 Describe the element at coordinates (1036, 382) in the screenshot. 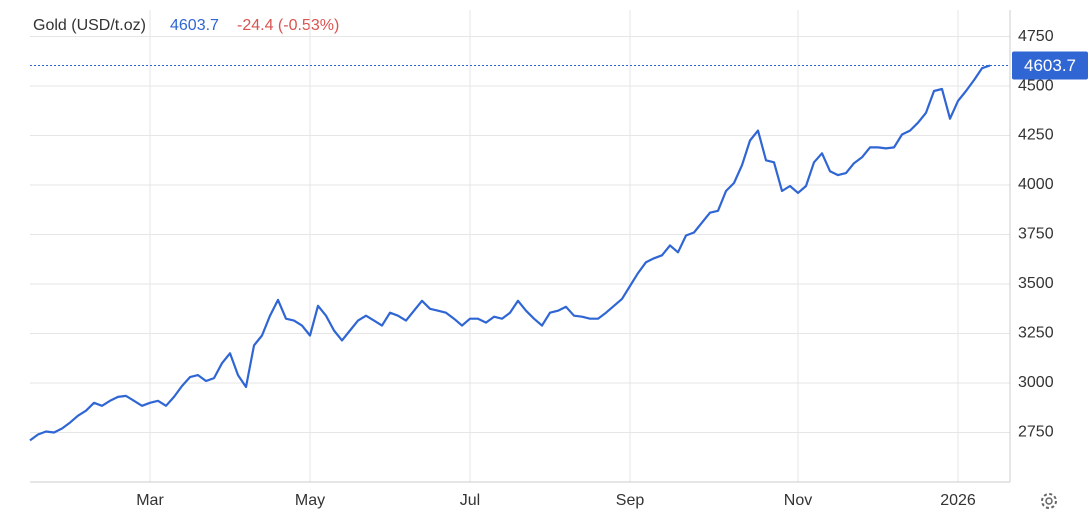

I see `y-tick-label: 3000` at that location.